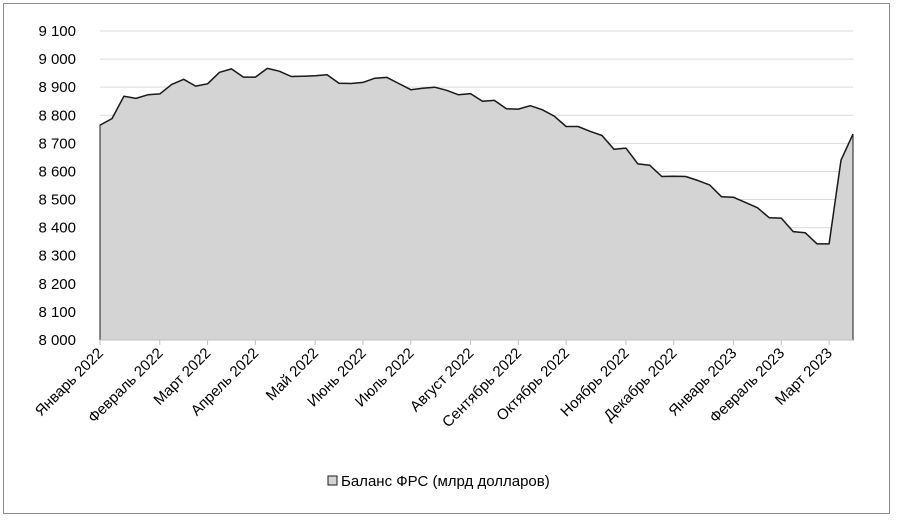 The height and width of the screenshot is (521, 897). I want to click on y-tick-label: 8 700, so click(57, 143).